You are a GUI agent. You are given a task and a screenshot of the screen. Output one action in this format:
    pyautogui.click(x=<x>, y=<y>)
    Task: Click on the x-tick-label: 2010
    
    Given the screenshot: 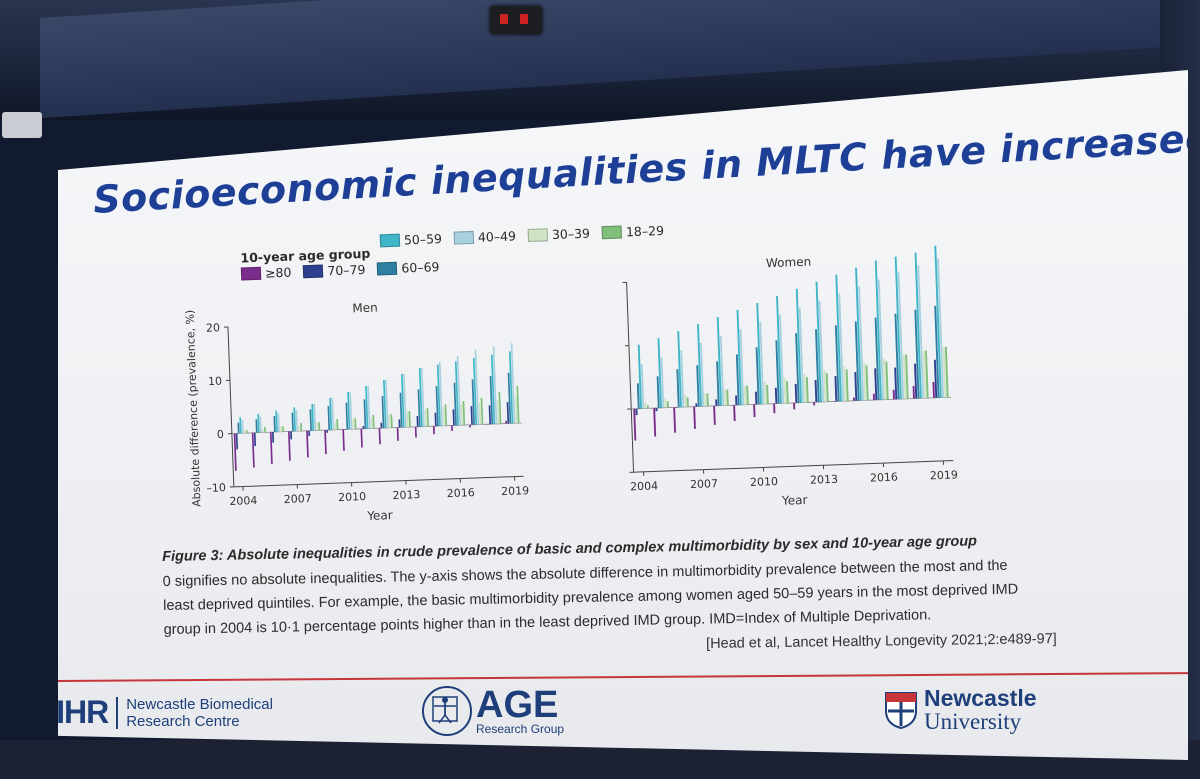 What is the action you would take?
    pyautogui.click(x=764, y=482)
    